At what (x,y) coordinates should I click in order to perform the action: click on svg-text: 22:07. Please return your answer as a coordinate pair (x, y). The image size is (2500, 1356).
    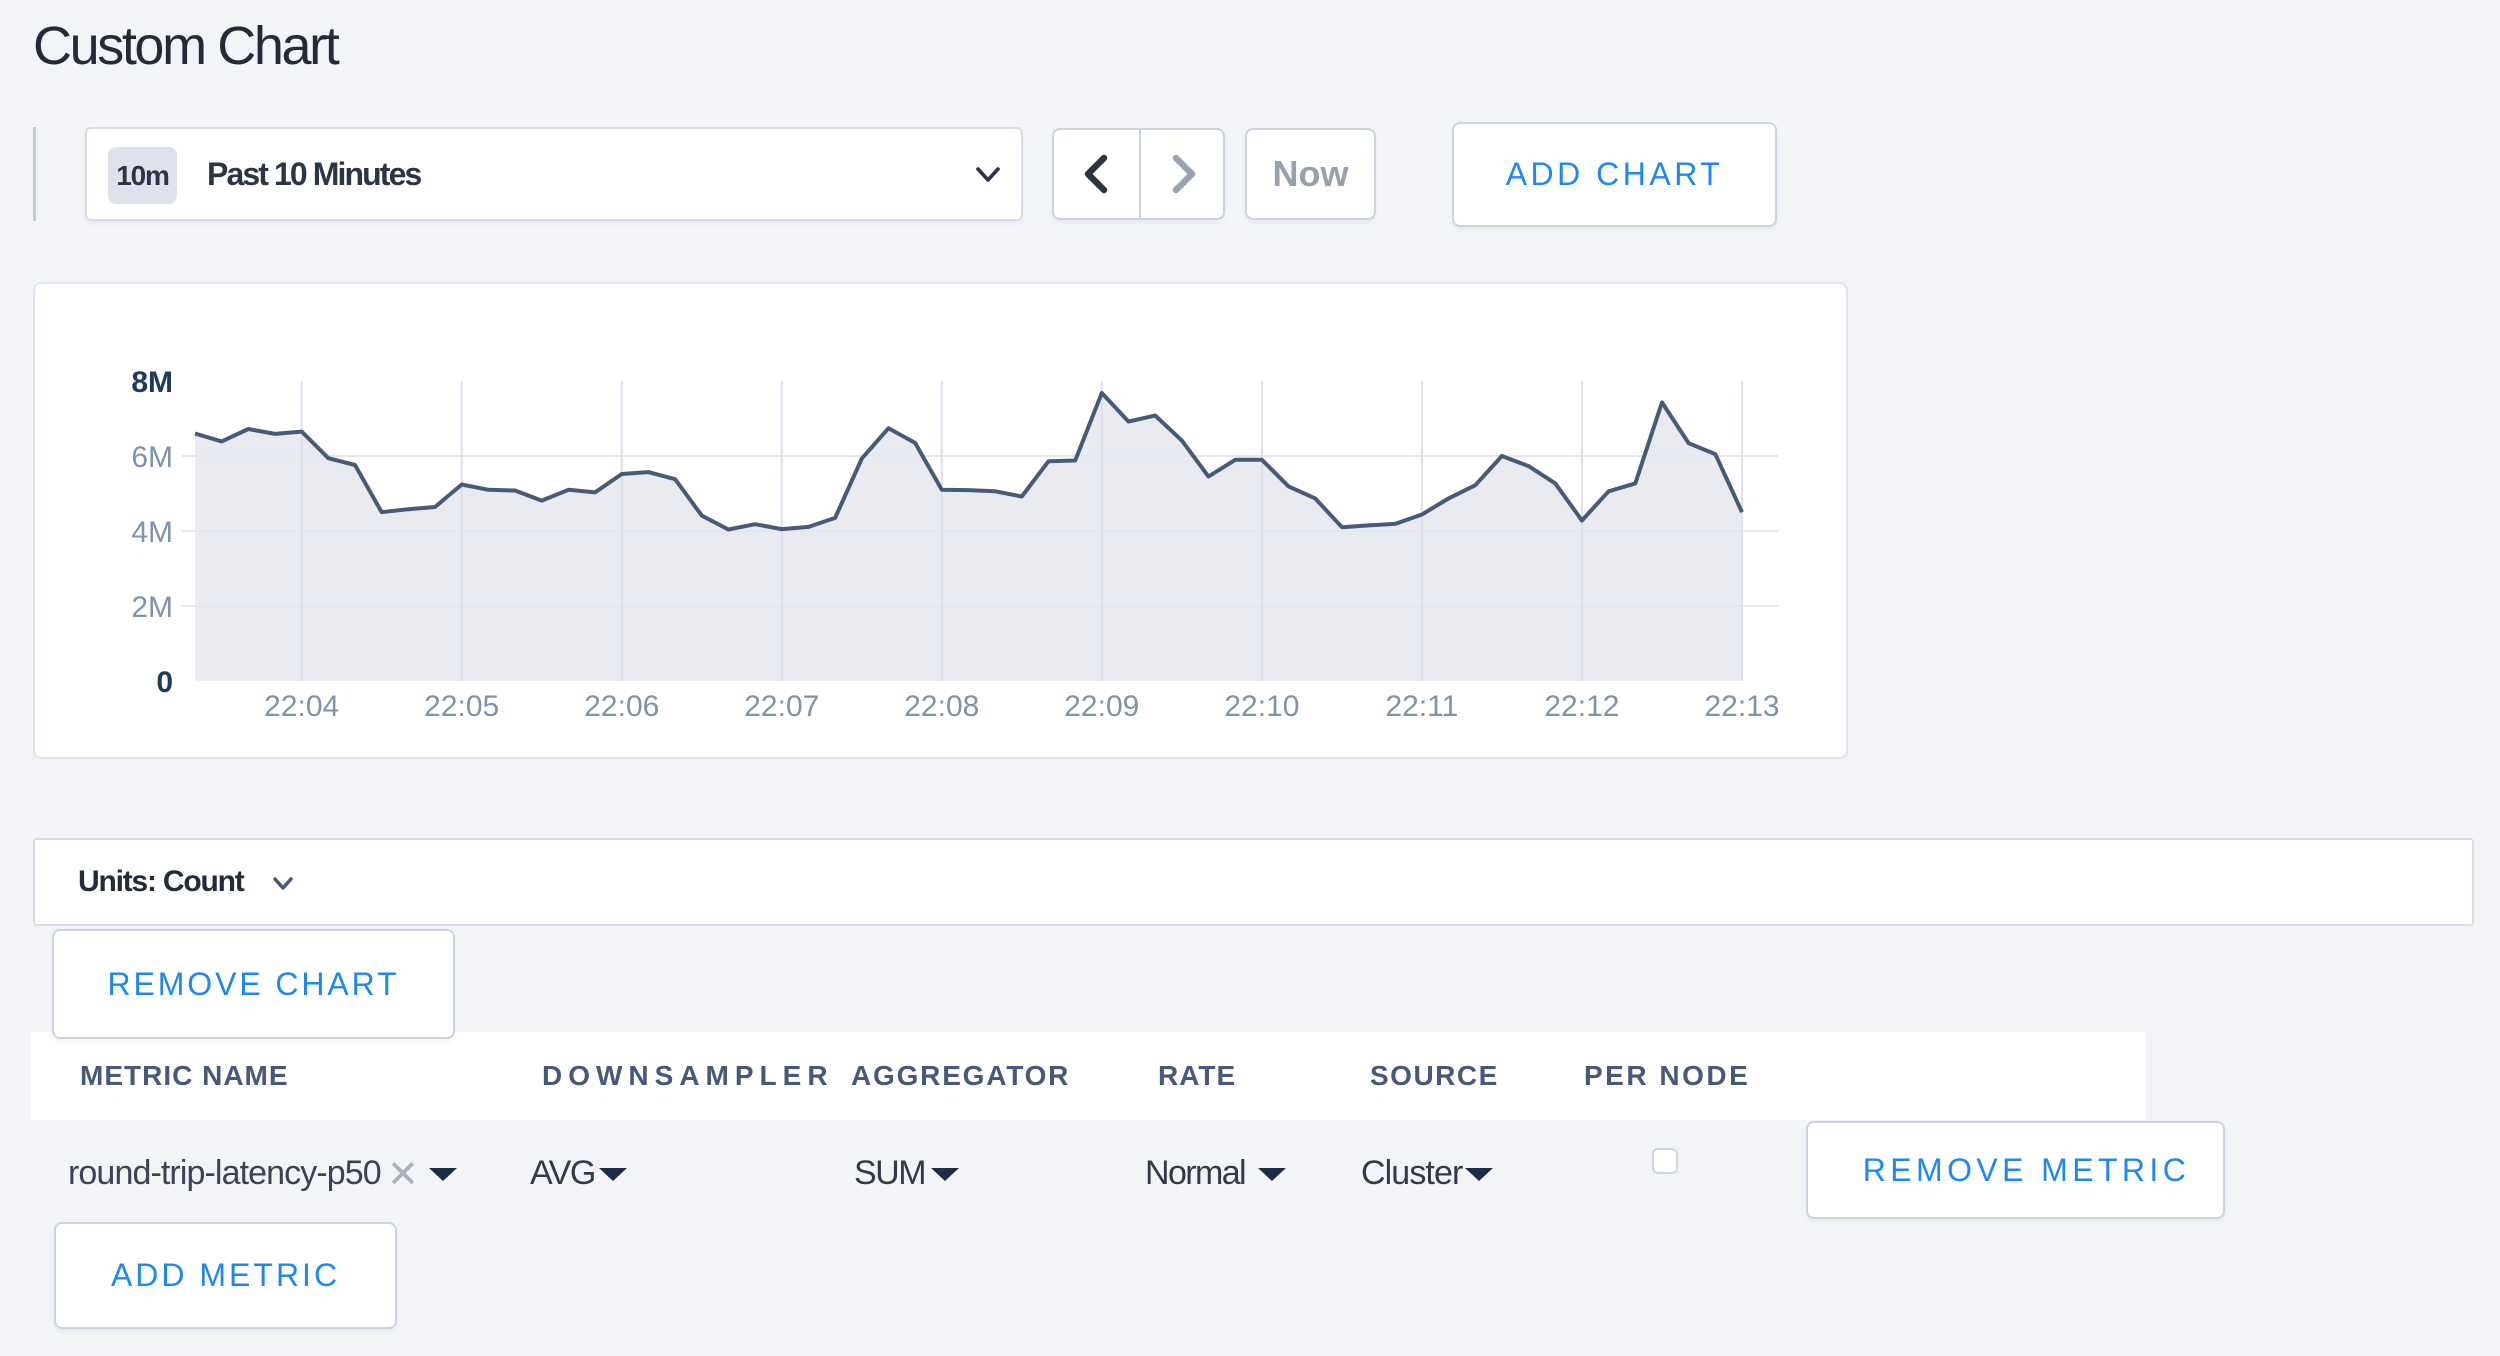
    Looking at the image, I should click on (781, 706).